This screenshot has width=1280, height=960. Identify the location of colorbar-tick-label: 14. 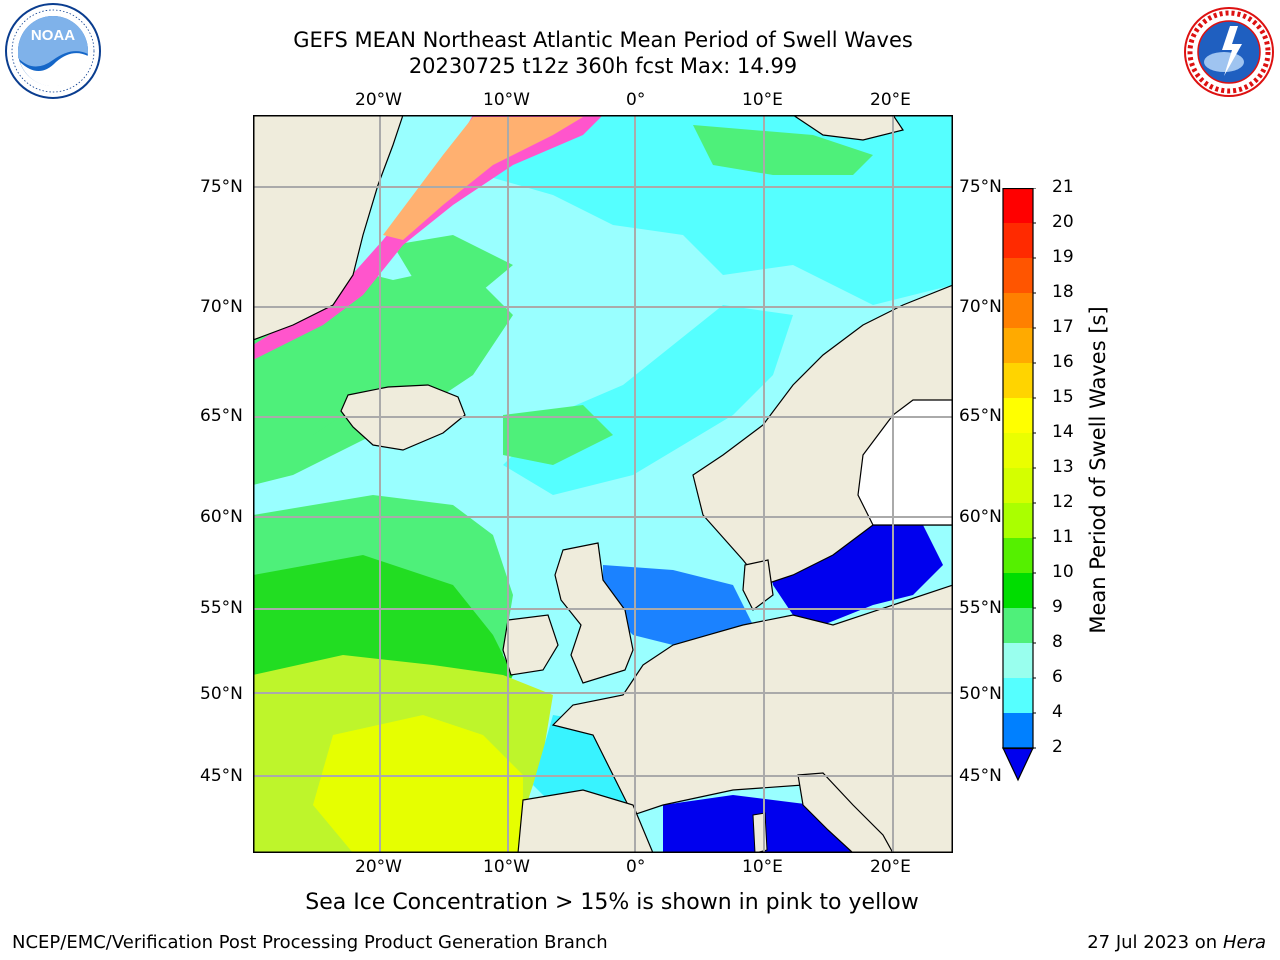
(1063, 432).